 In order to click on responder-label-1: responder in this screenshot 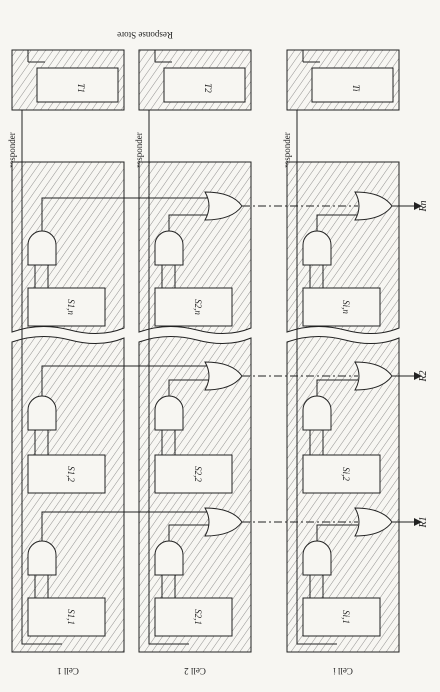, I will do `click(12, 150)`.